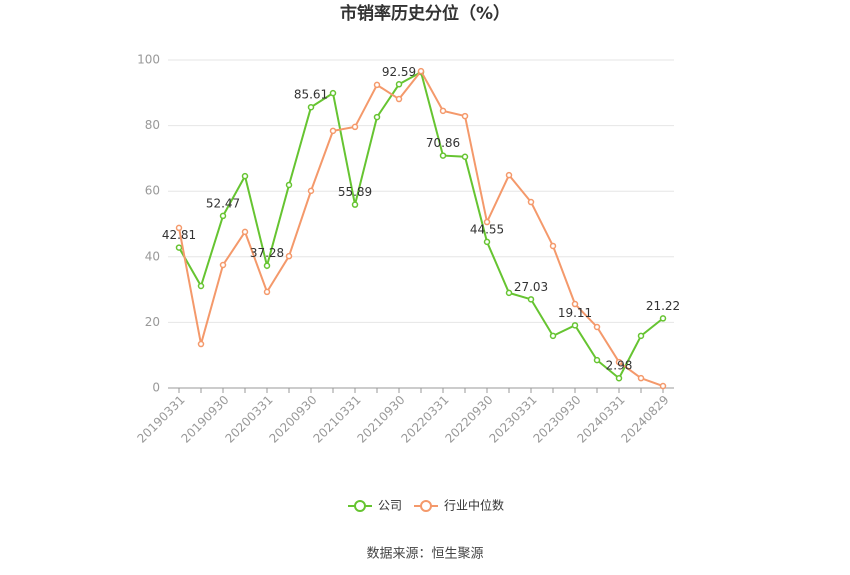 The image size is (850, 575). I want to click on chart-title: 市销率历史分位（%）, so click(425, 13).